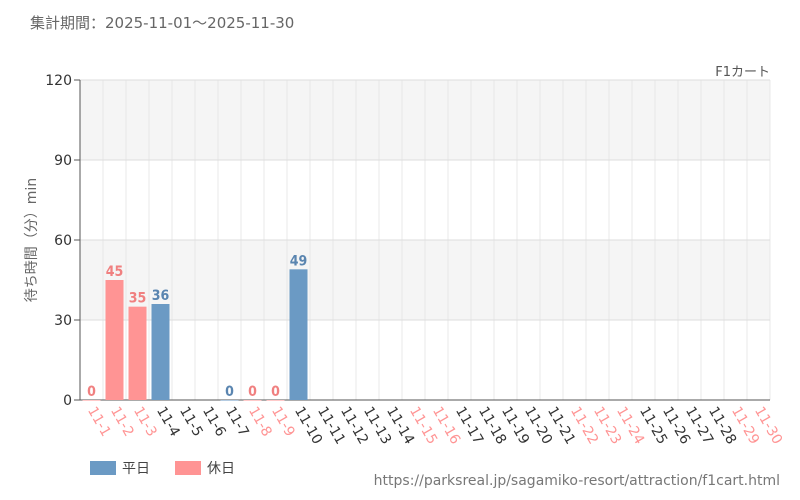 The width and height of the screenshot is (800, 500). What do you see at coordinates (67, 401) in the screenshot?
I see `y-tick-label: 0` at bounding box center [67, 401].